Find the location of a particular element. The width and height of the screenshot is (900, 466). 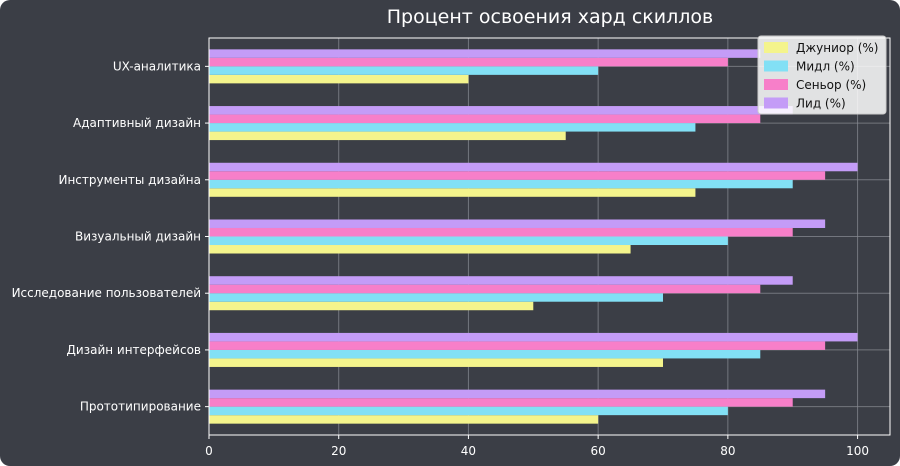

x-tick-label: 60 is located at coordinates (598, 451).